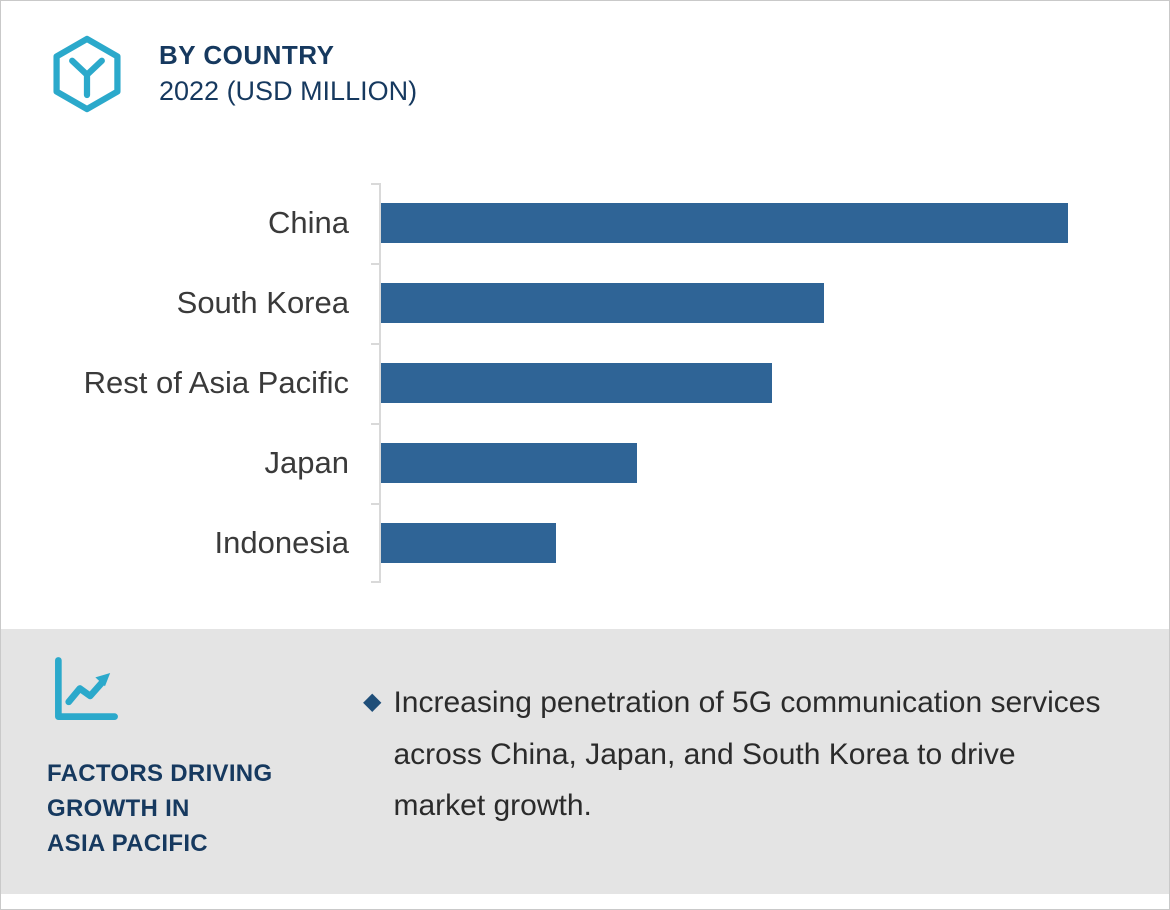 Image resolution: width=1170 pixels, height=910 pixels. I want to click on panel-heading: FACTORS DRIVING GROWTH IN ASIA PACIFIC, so click(159, 809).